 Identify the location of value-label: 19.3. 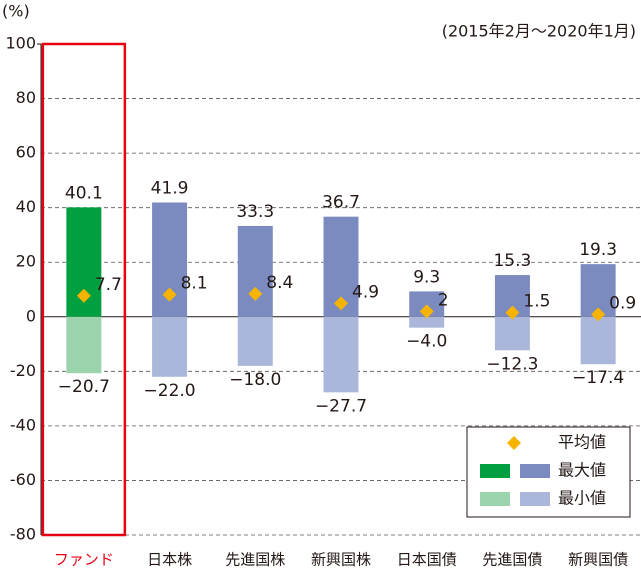
(598, 250).